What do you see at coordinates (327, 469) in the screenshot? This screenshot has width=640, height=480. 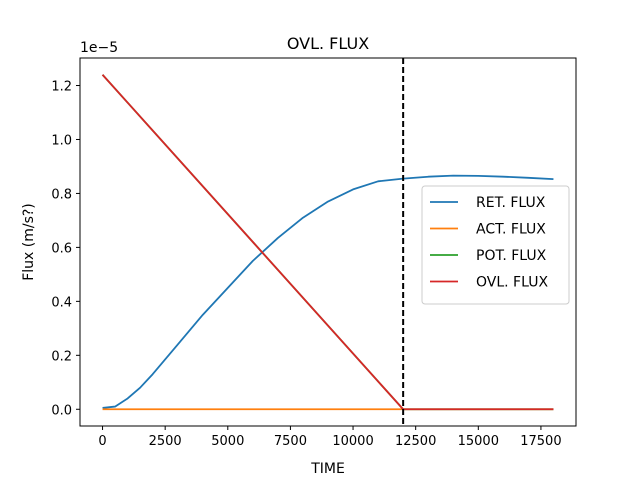 I see `x-axis-label: TIME` at bounding box center [327, 469].